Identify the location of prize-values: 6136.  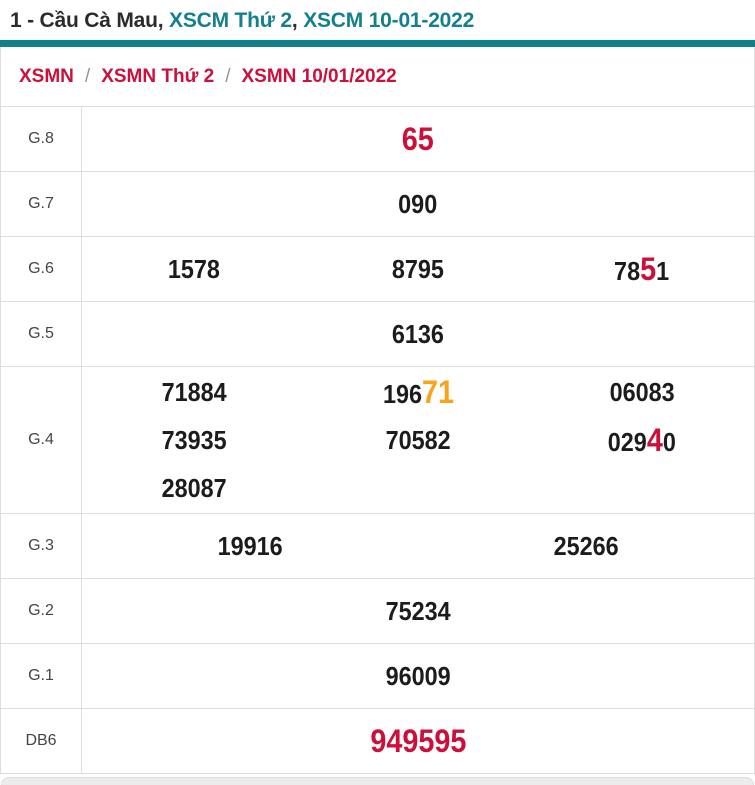
(418, 334).